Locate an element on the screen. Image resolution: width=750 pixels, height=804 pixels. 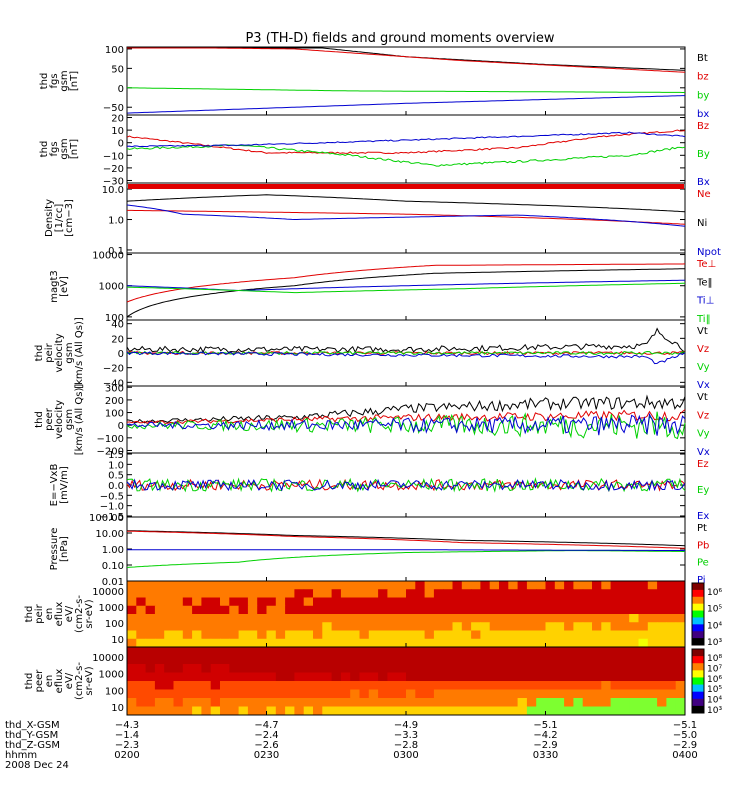
x-axis-value: −5.0 is located at coordinates (685, 735).